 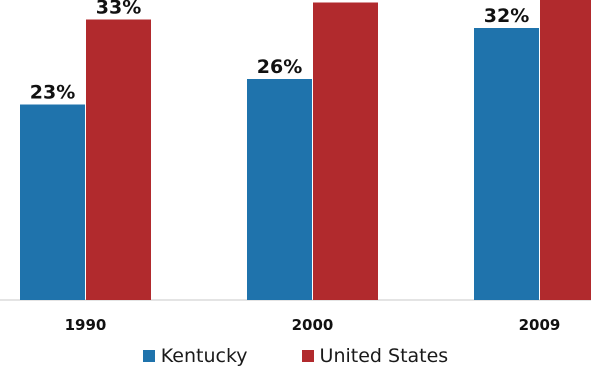 I want to click on data-label-united-states-2000: 35%, so click(x=345, y=1).